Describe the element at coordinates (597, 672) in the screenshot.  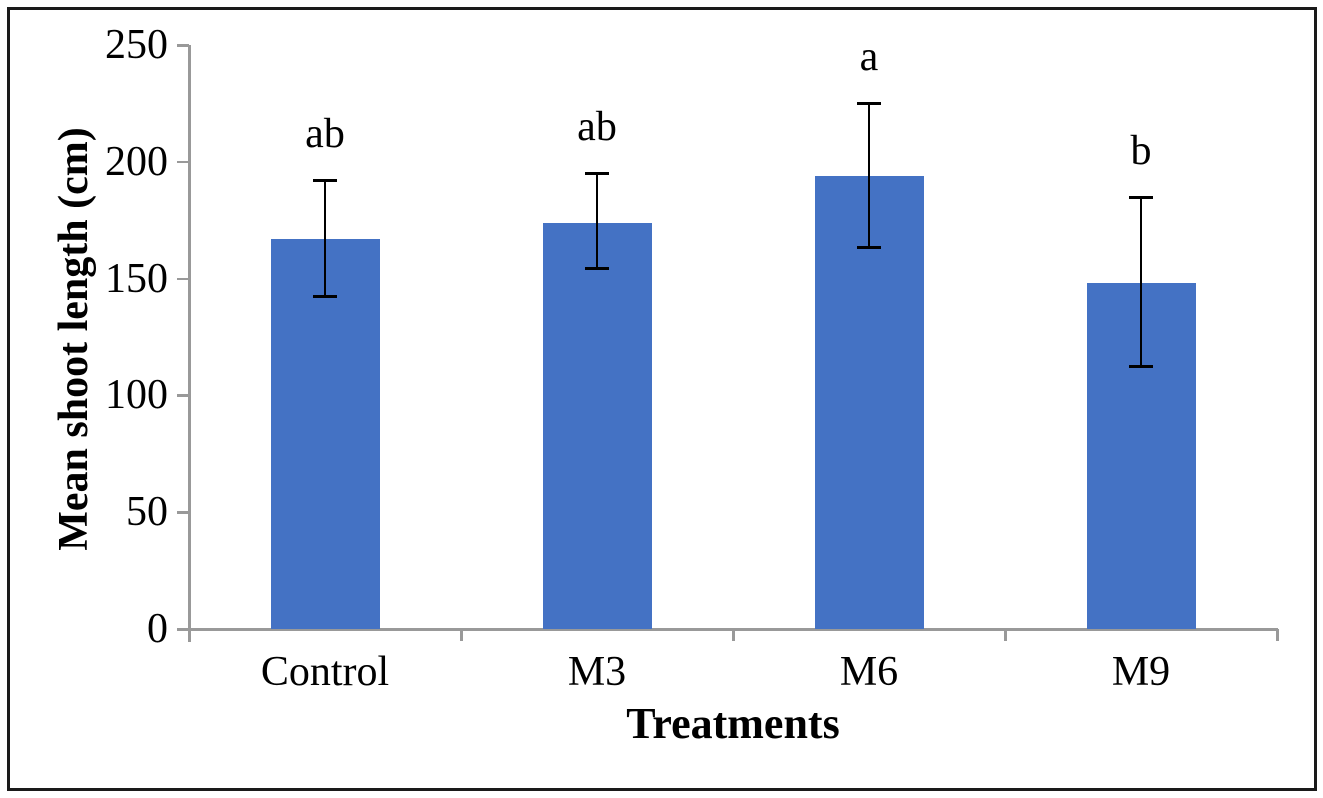
I see `x-tick-label-m3: M3` at that location.